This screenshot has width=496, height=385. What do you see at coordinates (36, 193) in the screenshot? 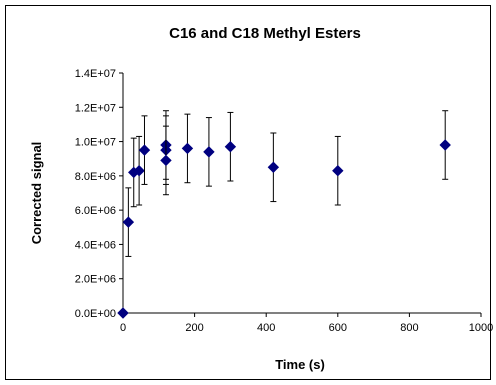
I see `y-axis-label: Corrected signal` at bounding box center [36, 193].